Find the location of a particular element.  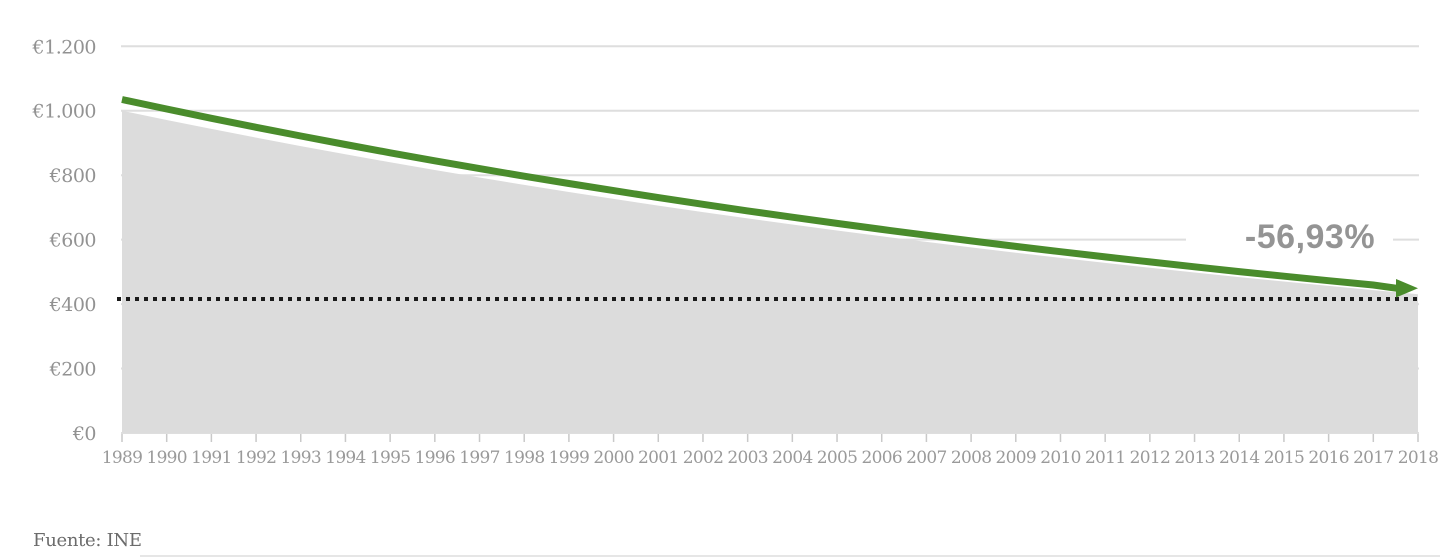

y-axis-label: €200 is located at coordinates (72, 370).